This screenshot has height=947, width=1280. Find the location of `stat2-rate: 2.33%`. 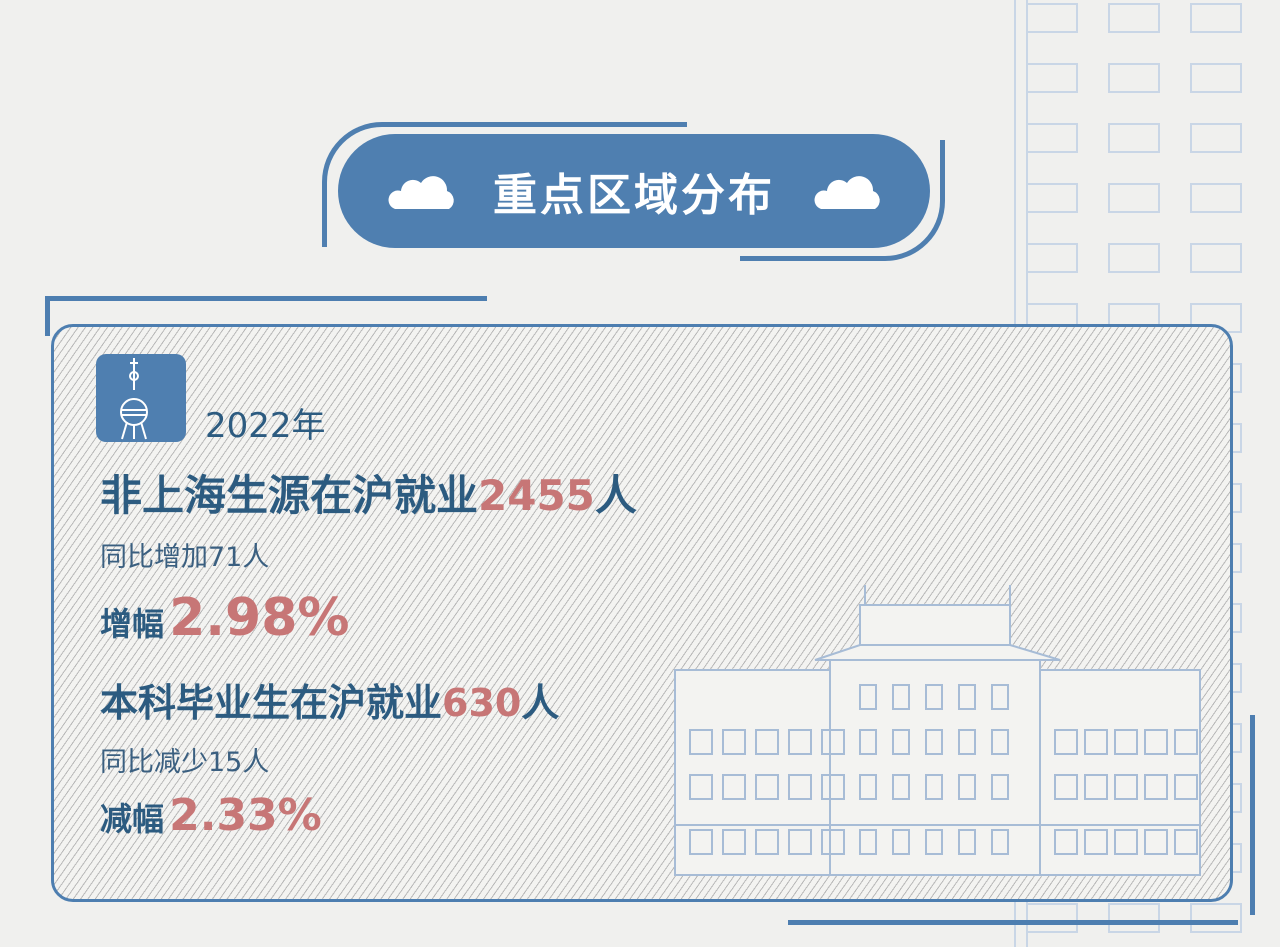

stat2-rate: 2.33% is located at coordinates (245, 815).